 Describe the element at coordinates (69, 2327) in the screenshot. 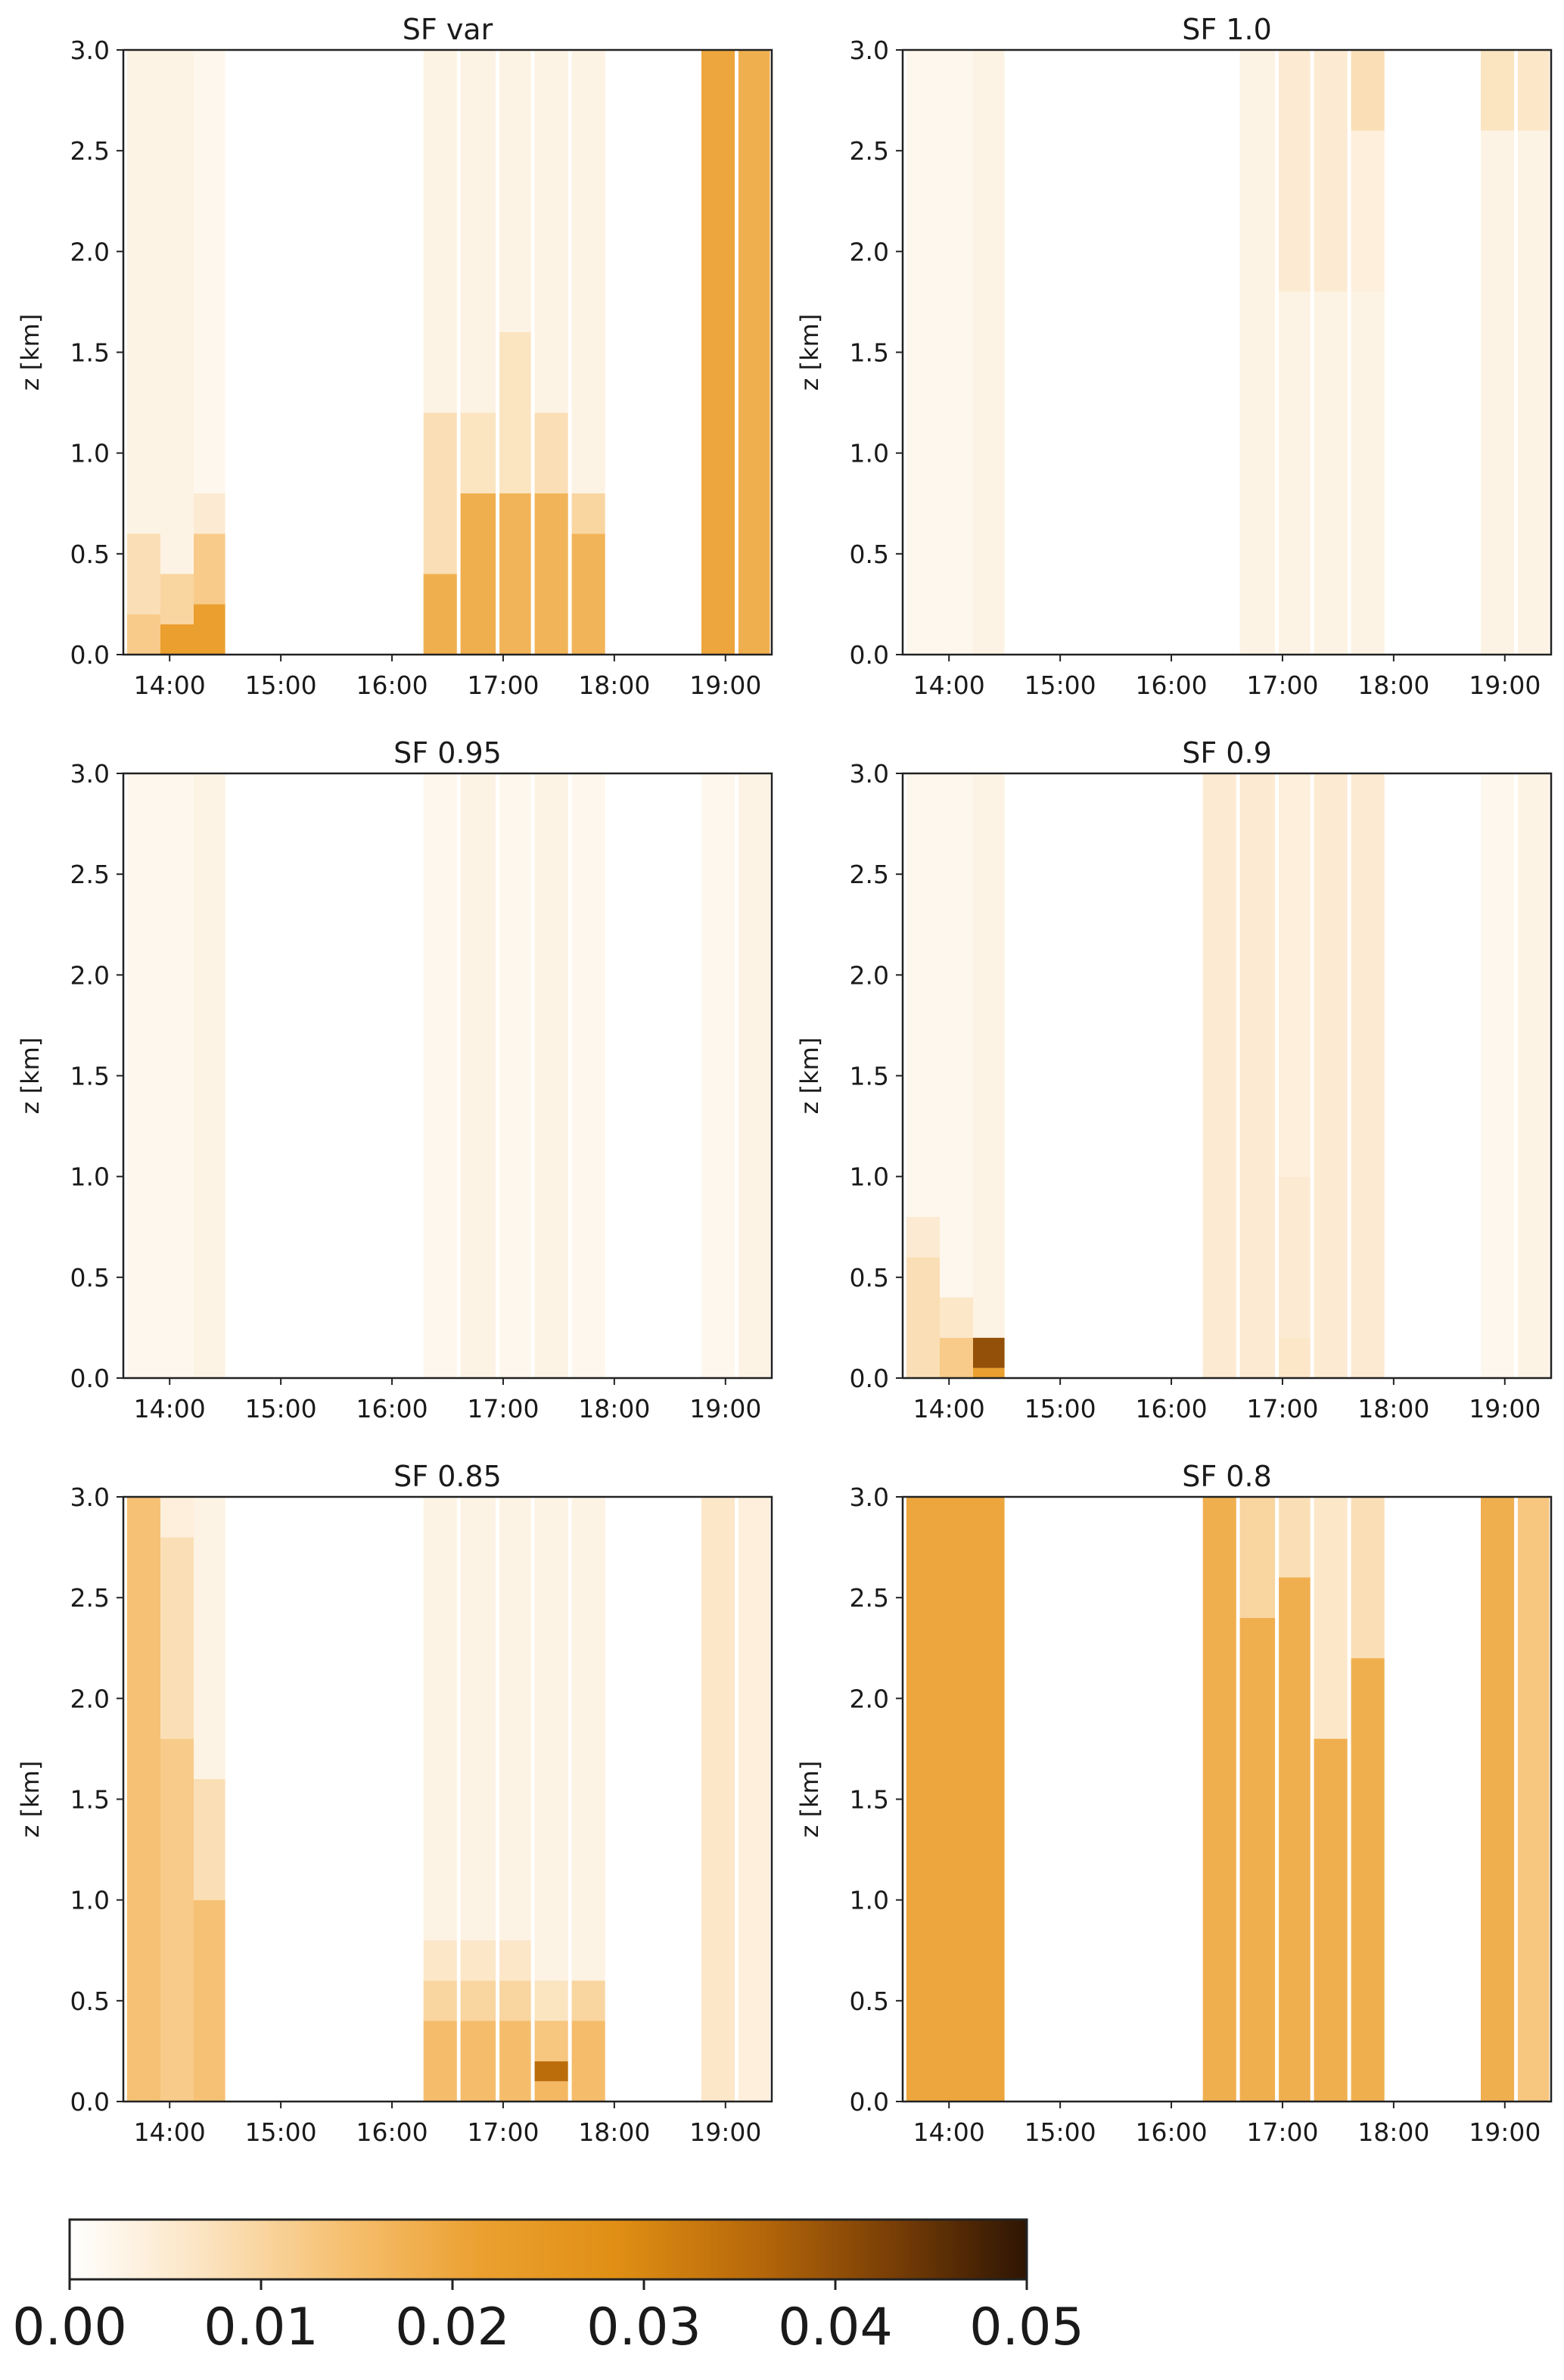

I see `colorbar-tick-label: 0.00` at that location.